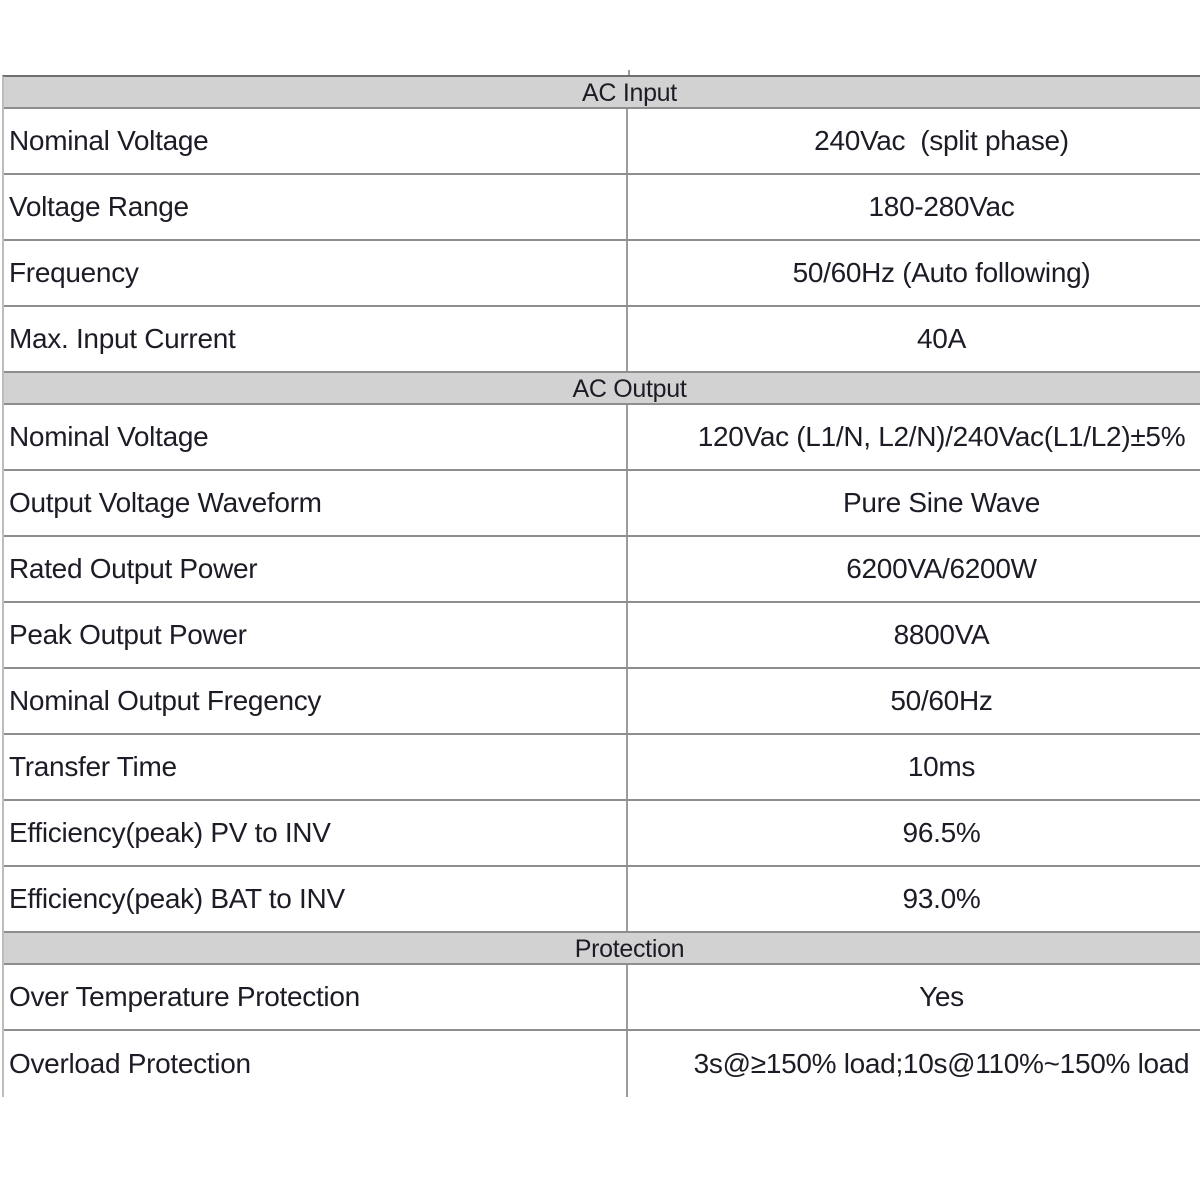  Describe the element at coordinates (316, 503) in the screenshot. I see `spec-label: Output Voltage Waveform` at that location.